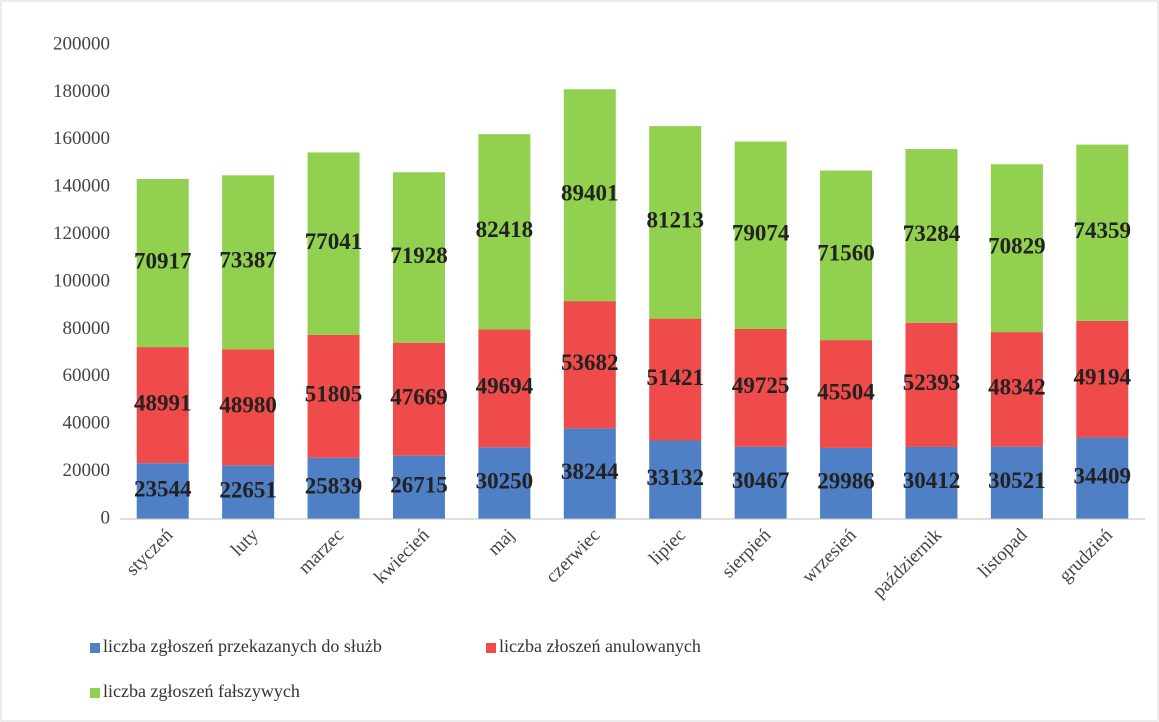  Describe the element at coordinates (106, 517) in the screenshot. I see `y-tick-label: 0` at that location.